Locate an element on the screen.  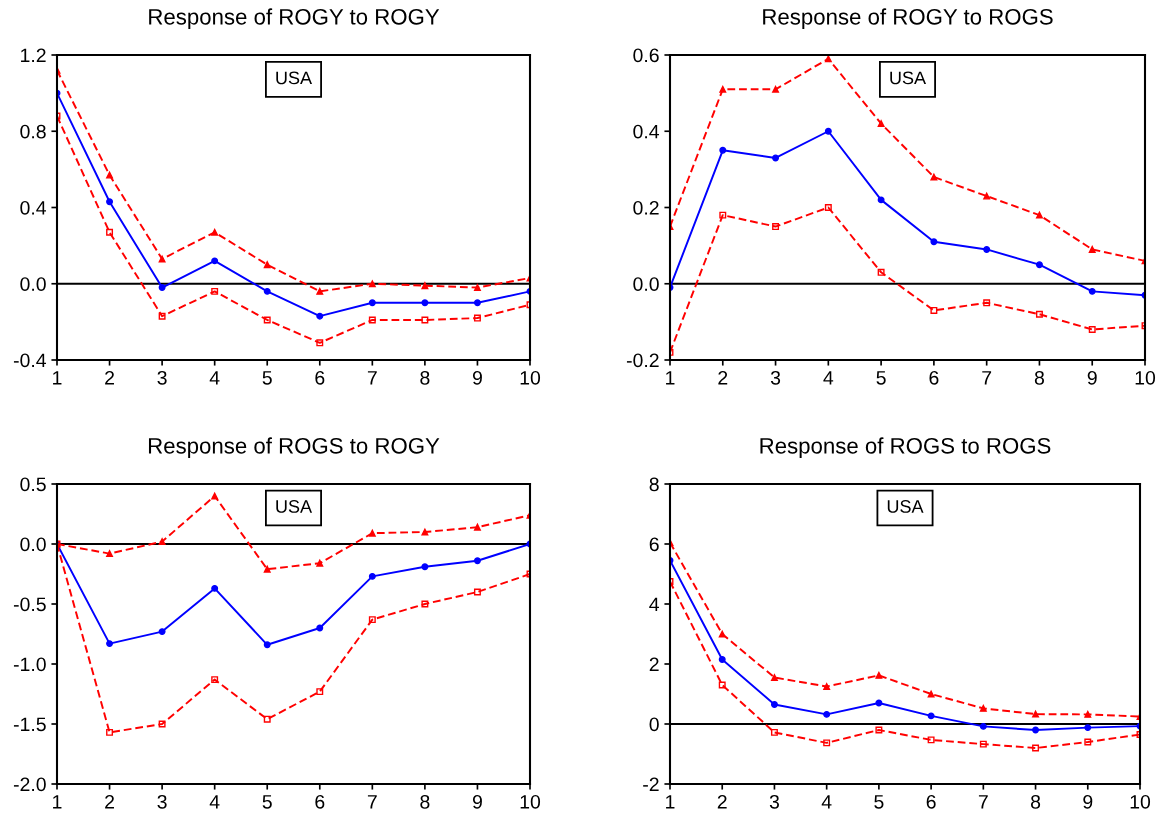
y-tick-label: 0 is located at coordinates (654, 724).